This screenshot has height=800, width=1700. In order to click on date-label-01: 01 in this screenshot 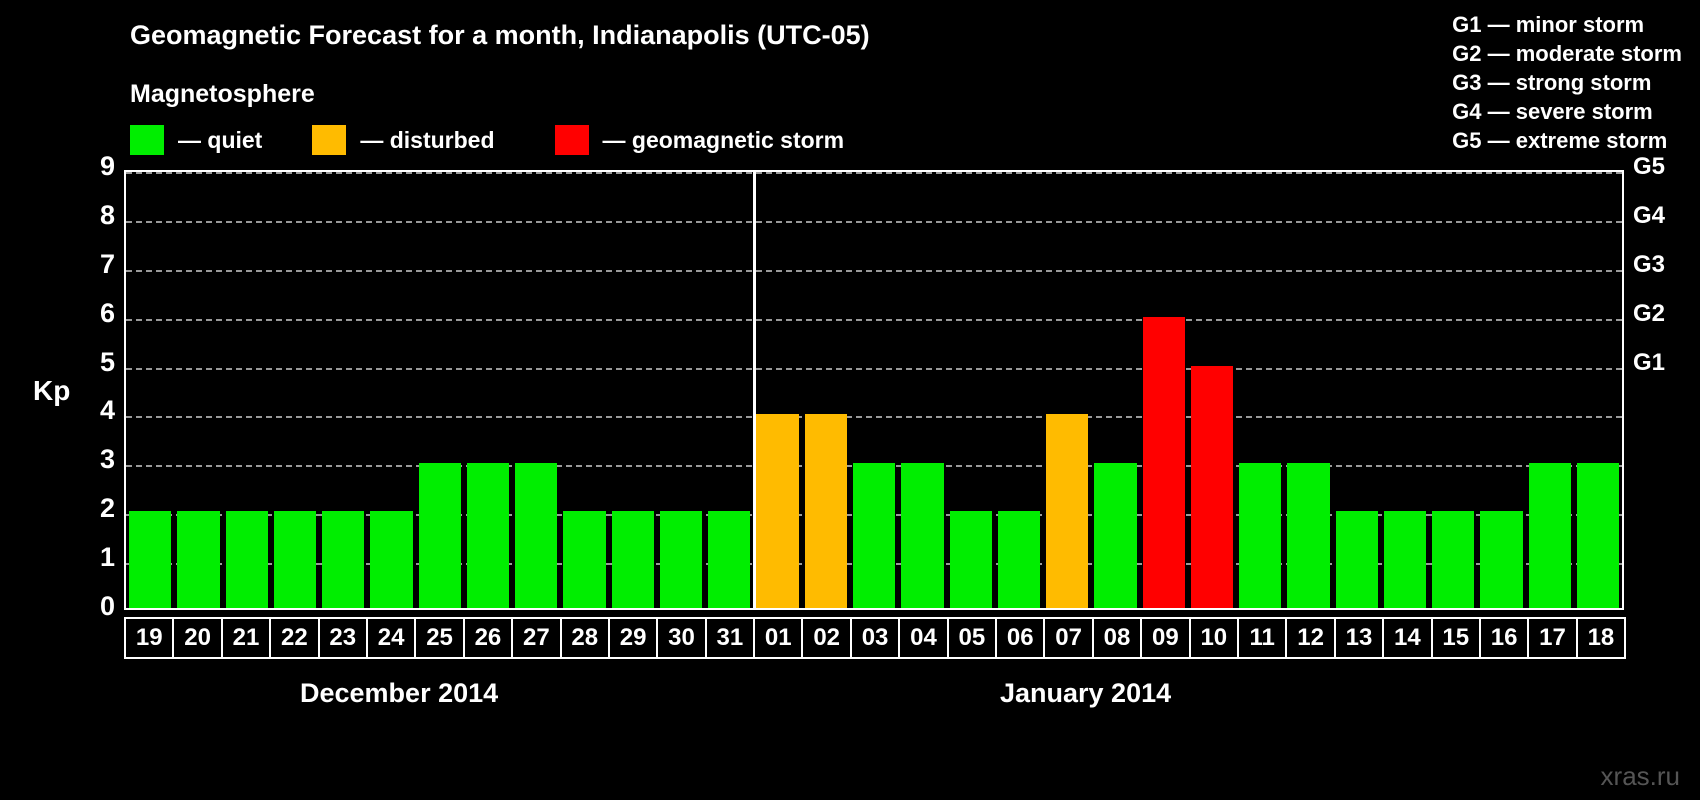, I will do `click(778, 638)`.